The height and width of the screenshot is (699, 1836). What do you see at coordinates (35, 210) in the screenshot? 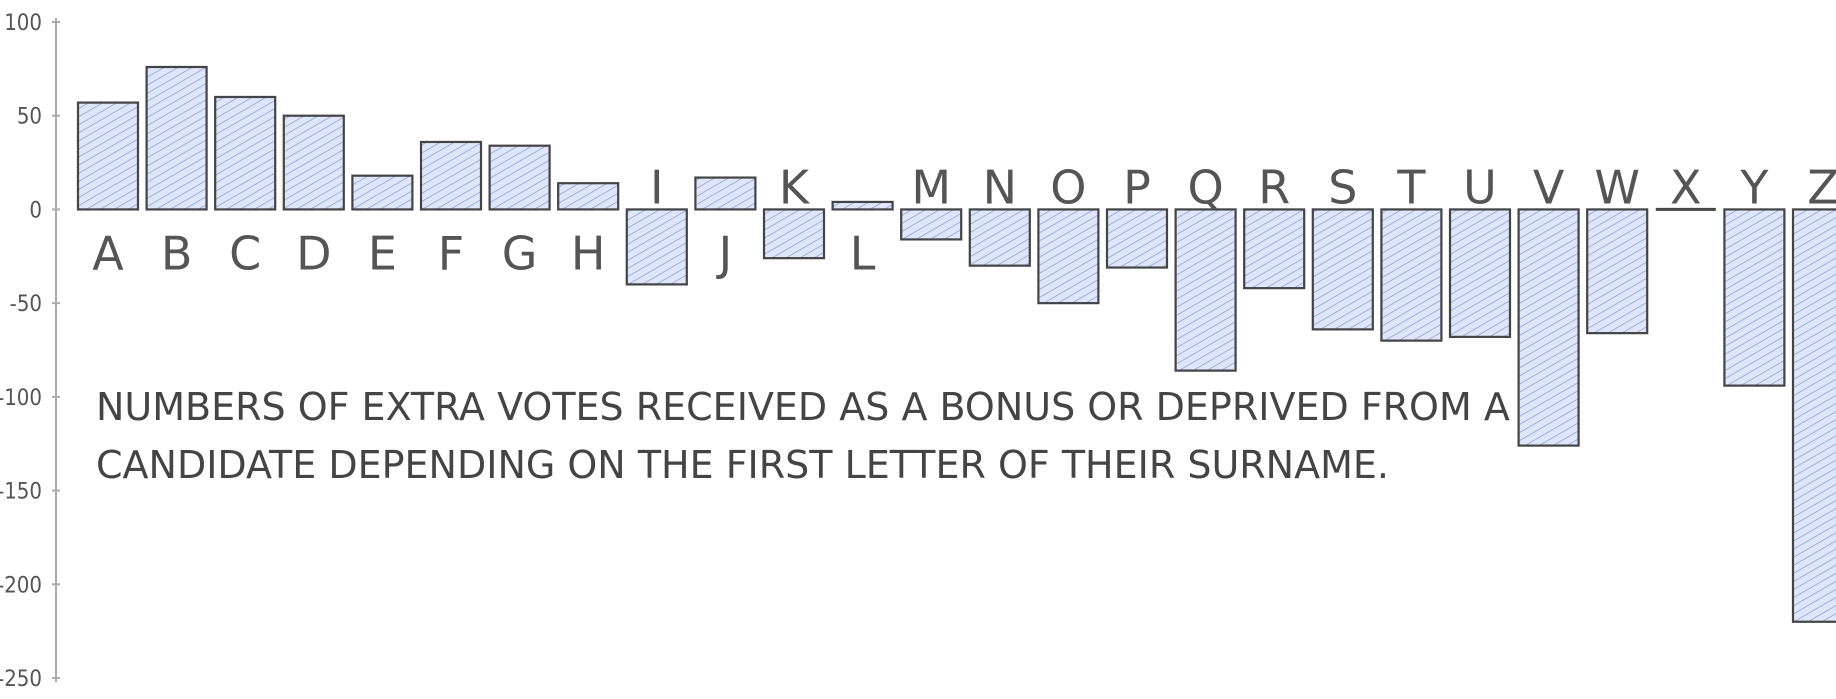
I see `y-tick-label: 0` at bounding box center [35, 210].